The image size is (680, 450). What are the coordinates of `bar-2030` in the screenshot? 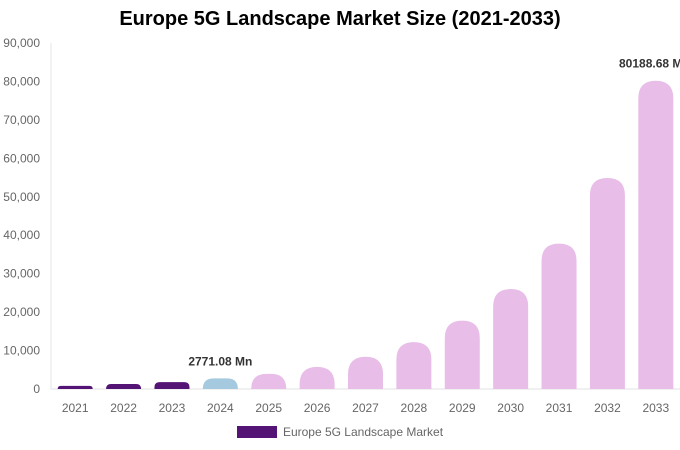 It's located at (511, 339).